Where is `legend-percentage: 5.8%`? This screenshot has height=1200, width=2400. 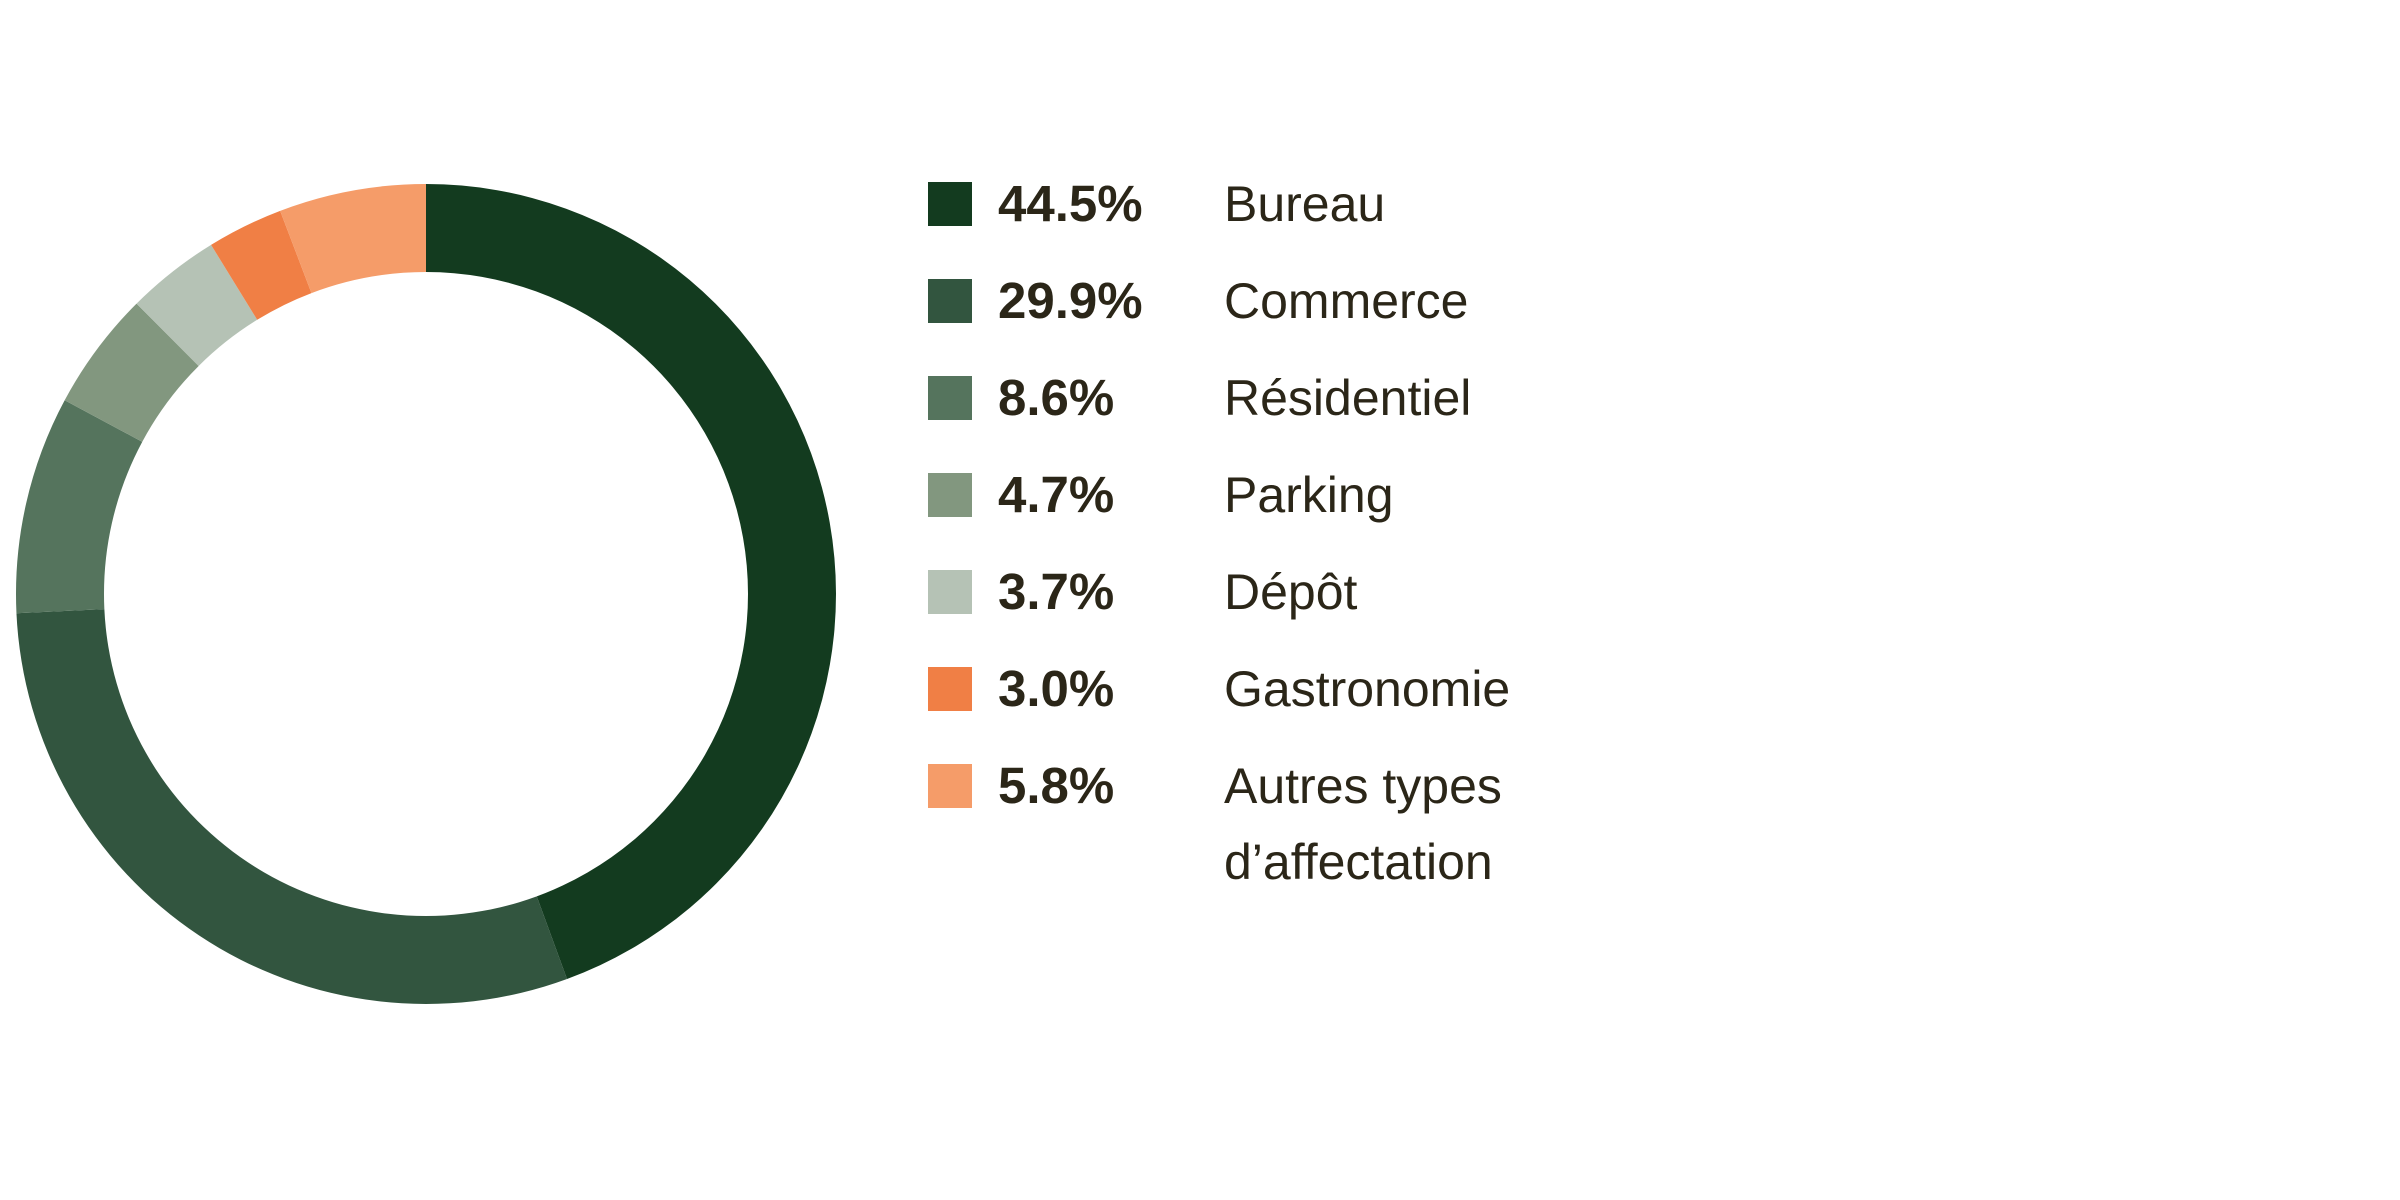
legend-percentage: 5.8% is located at coordinates (1056, 785).